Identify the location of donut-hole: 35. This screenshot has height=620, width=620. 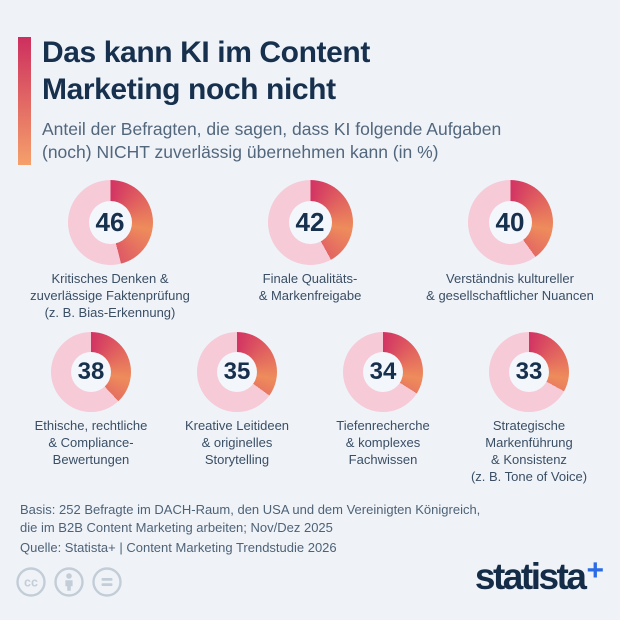
(237, 372).